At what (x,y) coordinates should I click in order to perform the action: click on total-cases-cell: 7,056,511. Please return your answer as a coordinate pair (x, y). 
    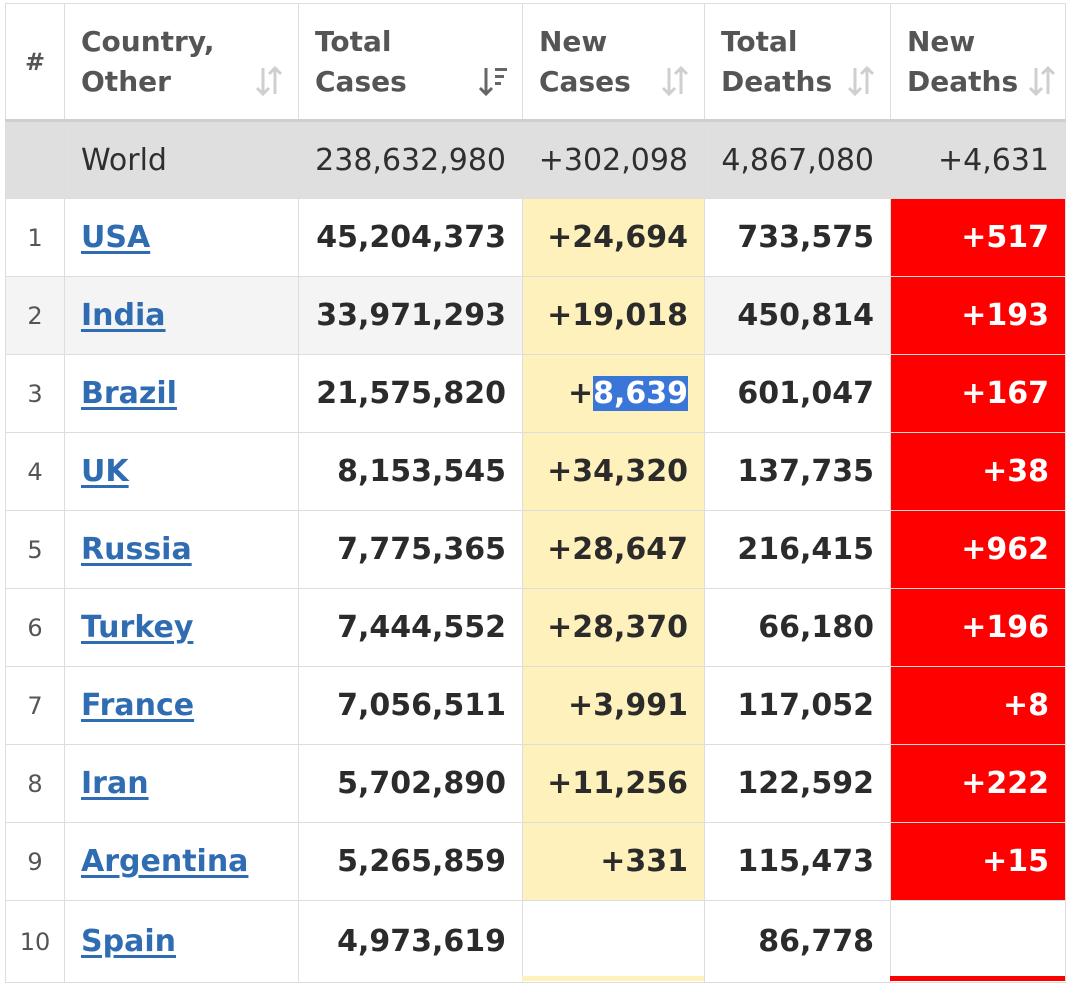
    Looking at the image, I should click on (410, 705).